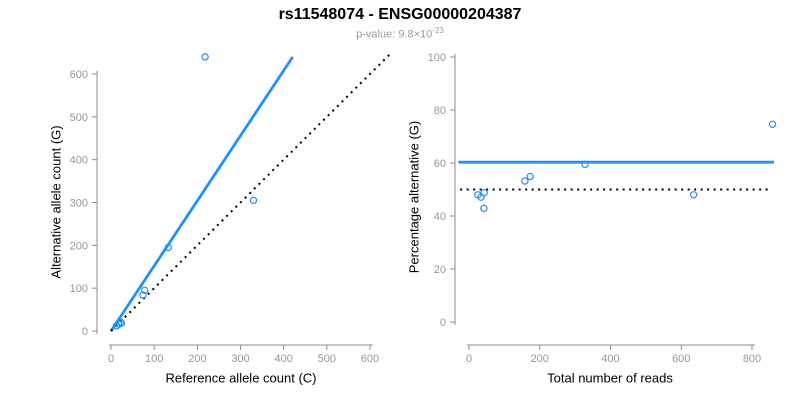  Describe the element at coordinates (79, 204) in the screenshot. I see `y-tick-label: 300` at that location.